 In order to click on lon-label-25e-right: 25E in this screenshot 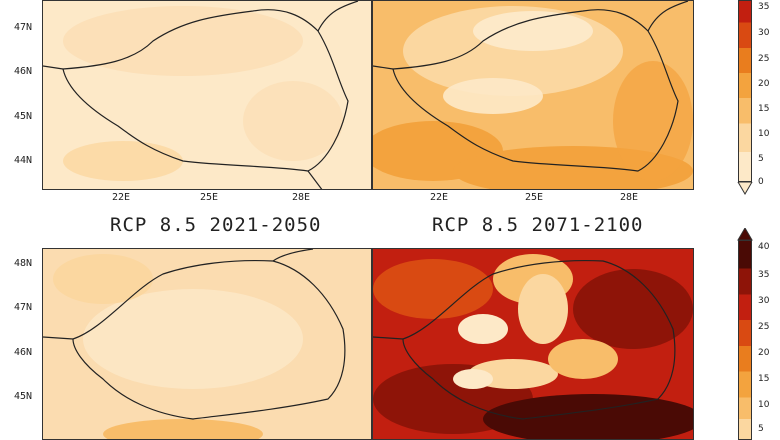, I will do `click(534, 197)`.